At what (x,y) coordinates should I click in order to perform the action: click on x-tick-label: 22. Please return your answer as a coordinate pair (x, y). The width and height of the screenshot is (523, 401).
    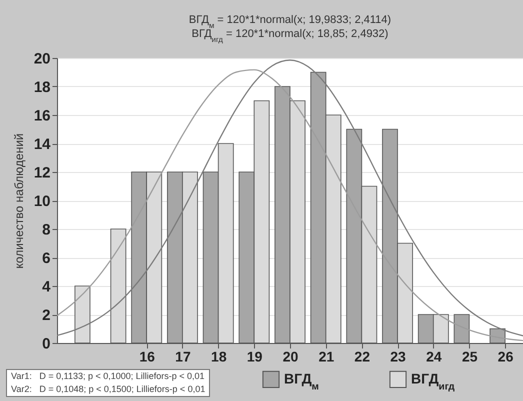
    Looking at the image, I should click on (362, 356).